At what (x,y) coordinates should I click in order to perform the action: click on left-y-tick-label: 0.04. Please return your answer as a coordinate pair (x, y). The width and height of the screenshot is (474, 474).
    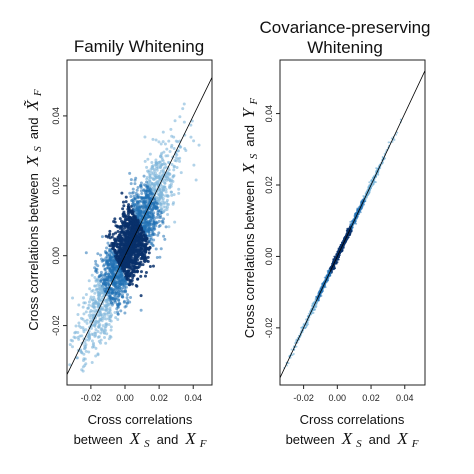
    Looking at the image, I should click on (56, 116).